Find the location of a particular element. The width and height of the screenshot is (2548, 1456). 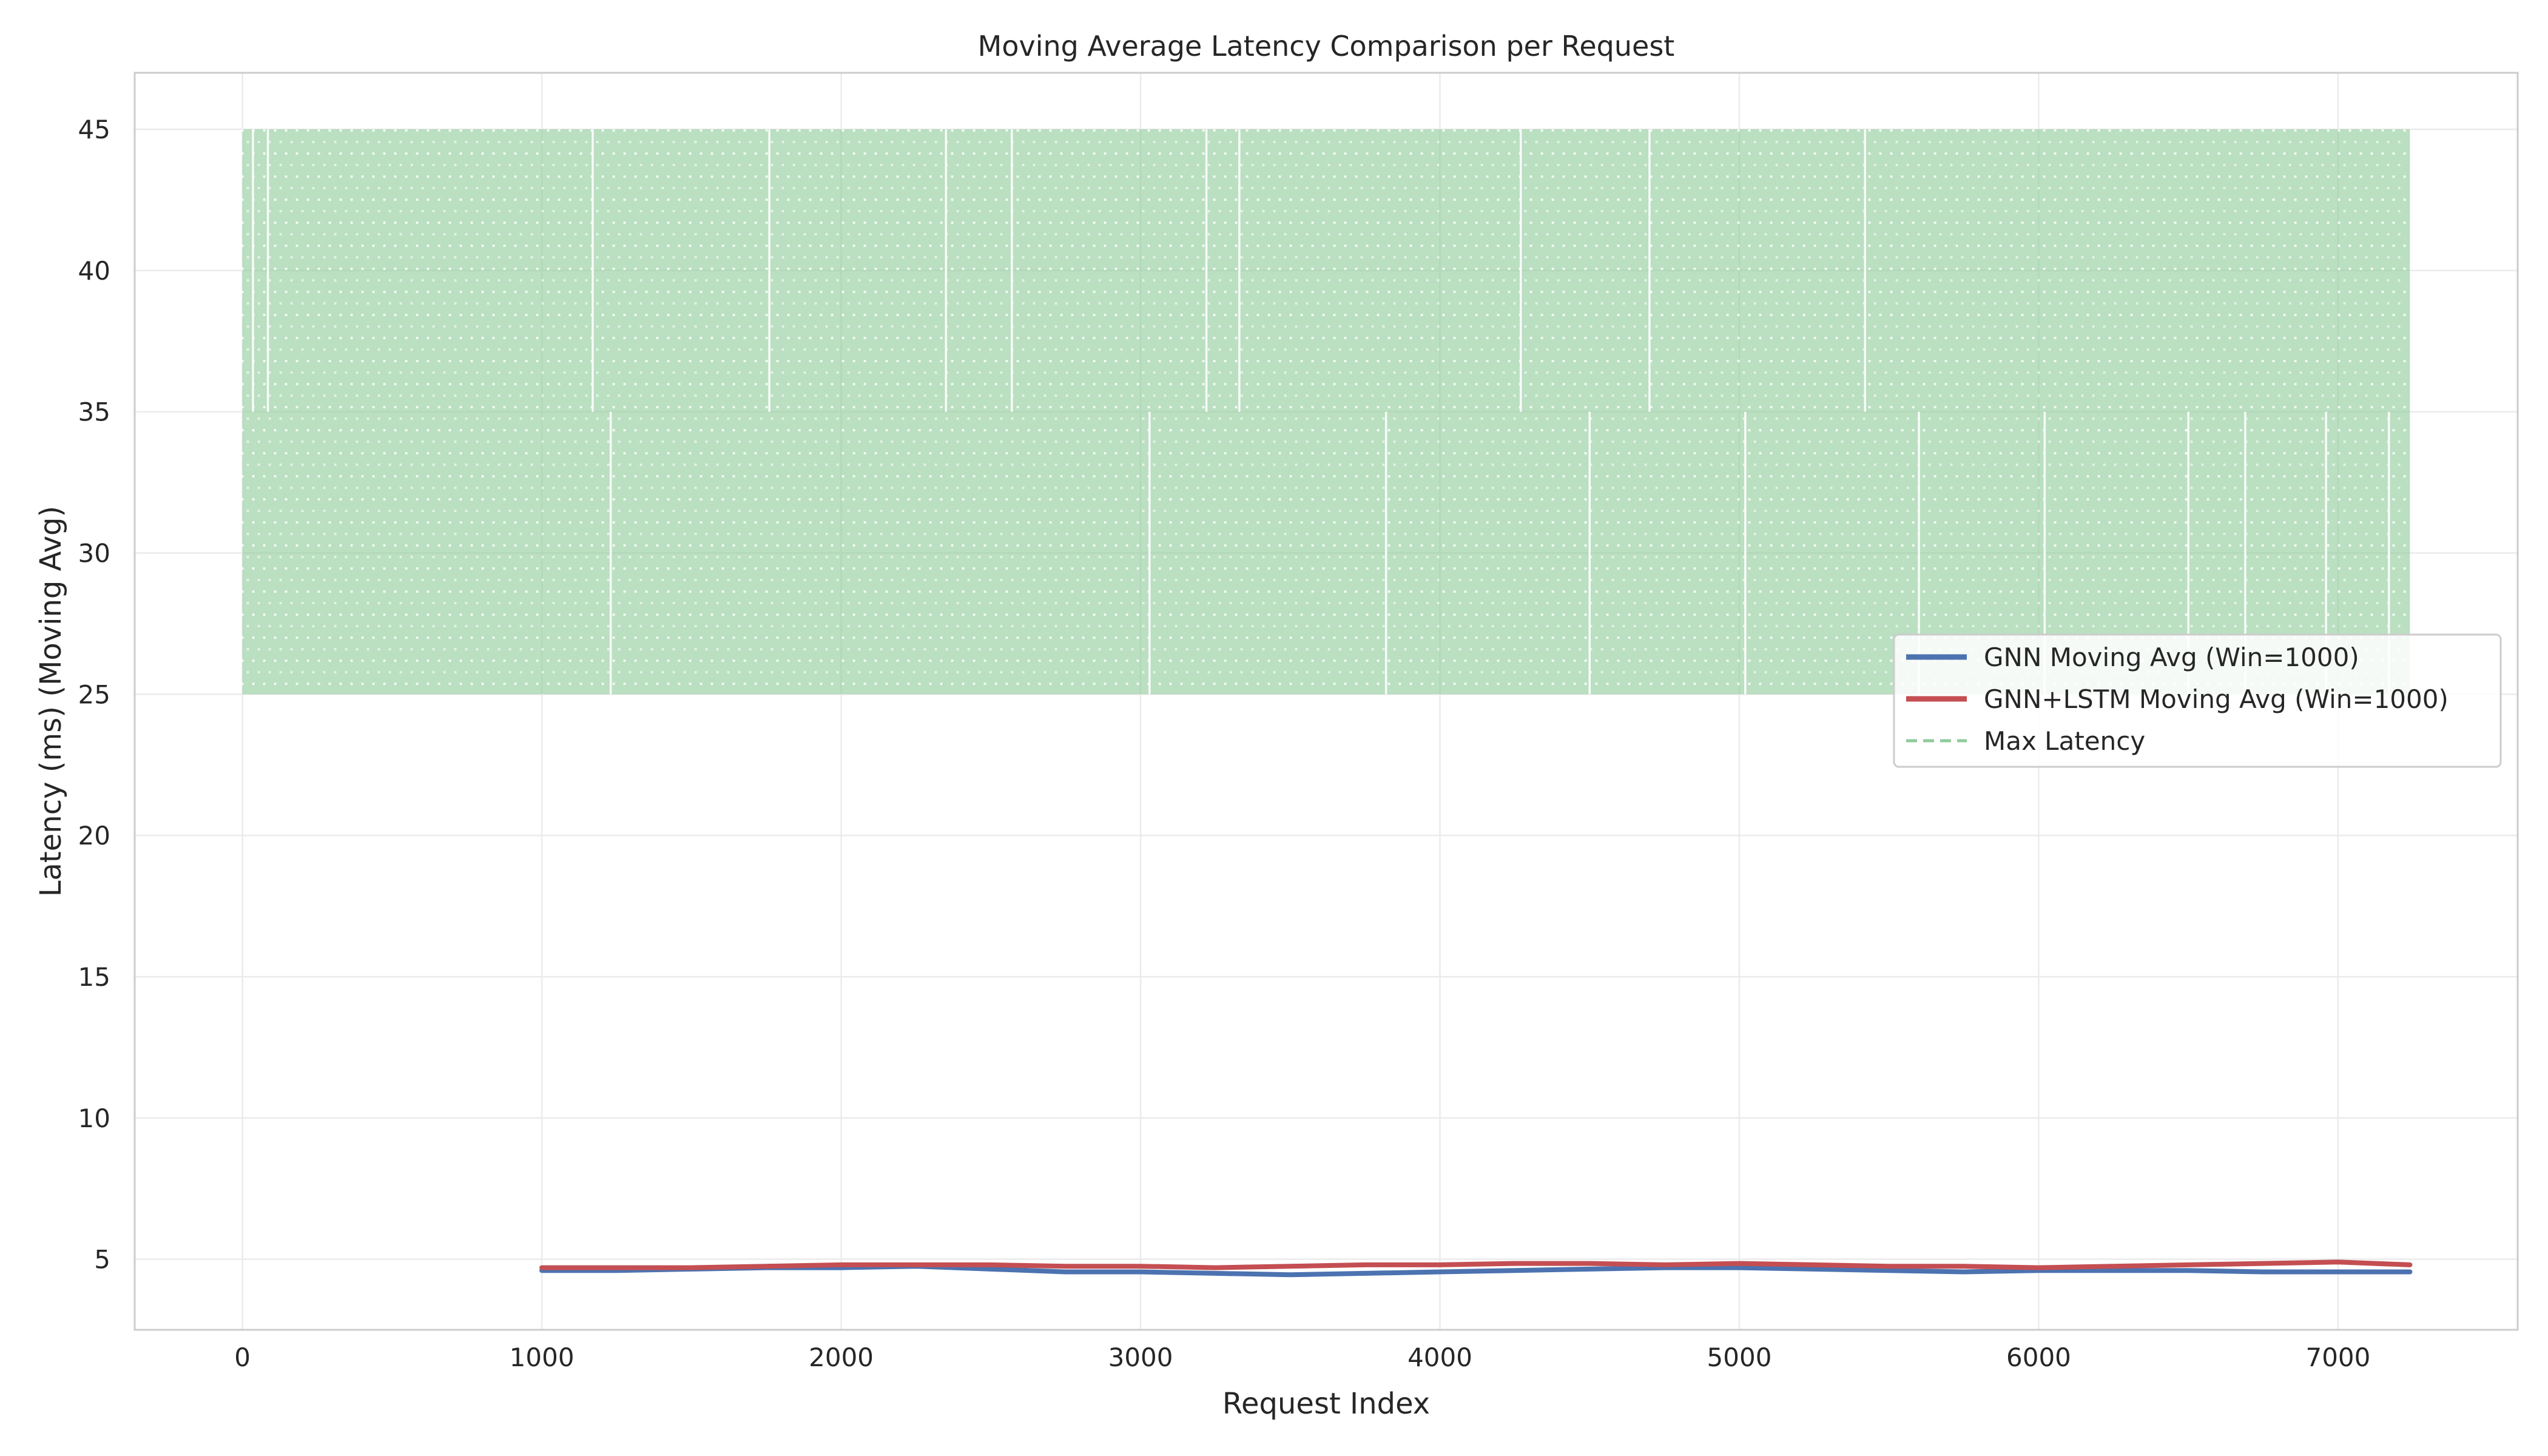

x-tick-label: 2000 is located at coordinates (841, 1357).